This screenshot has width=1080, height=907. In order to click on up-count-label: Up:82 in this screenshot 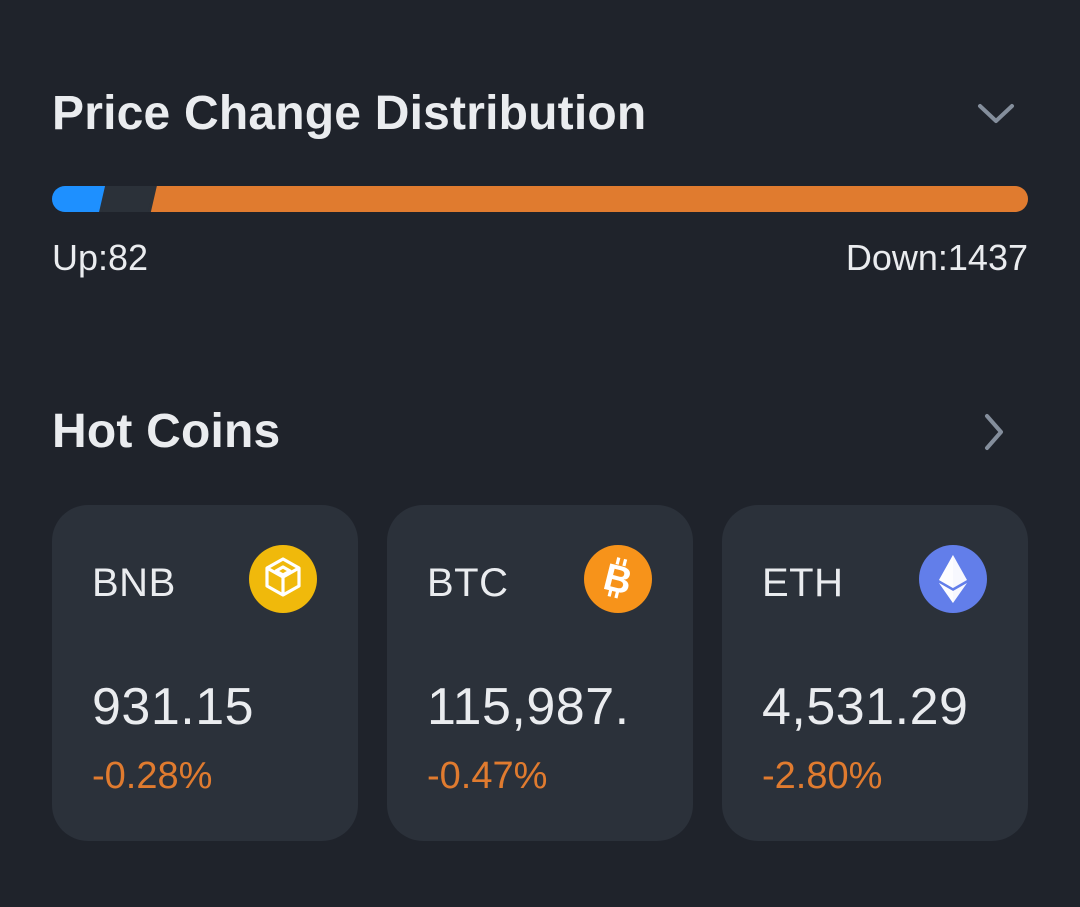, I will do `click(100, 257)`.